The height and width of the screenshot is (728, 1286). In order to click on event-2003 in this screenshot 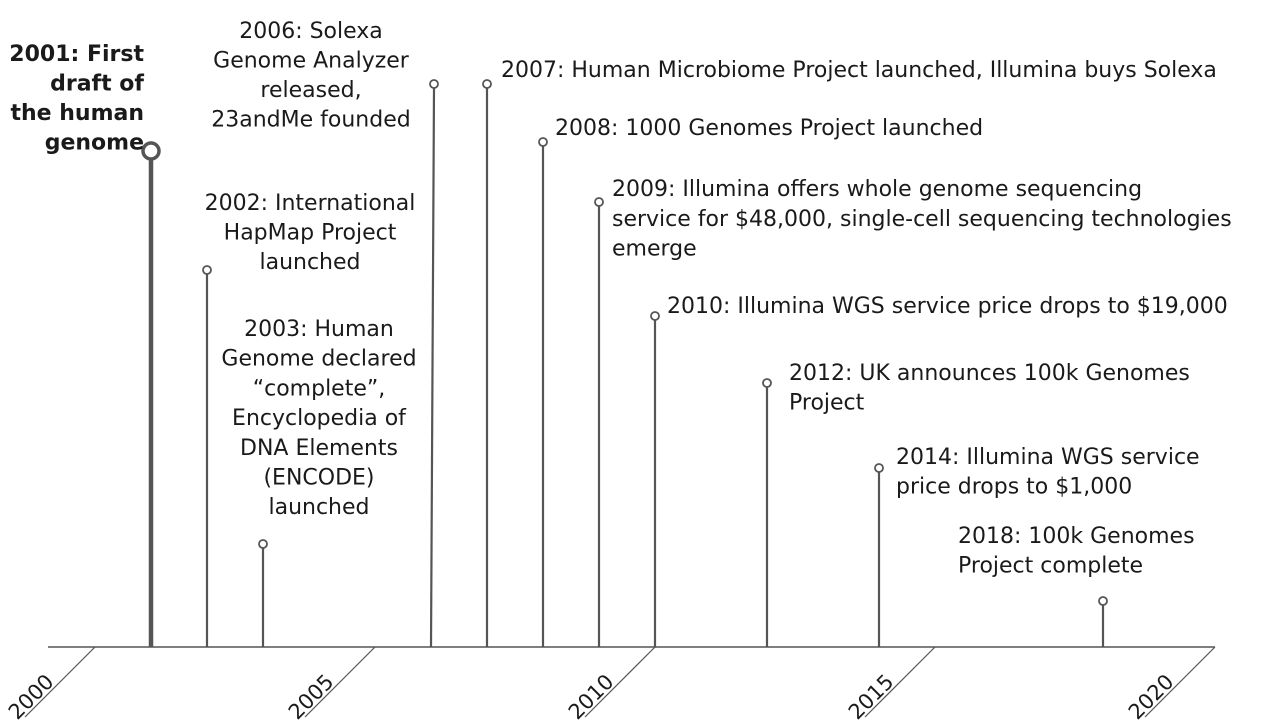, I will do `click(263, 593)`.